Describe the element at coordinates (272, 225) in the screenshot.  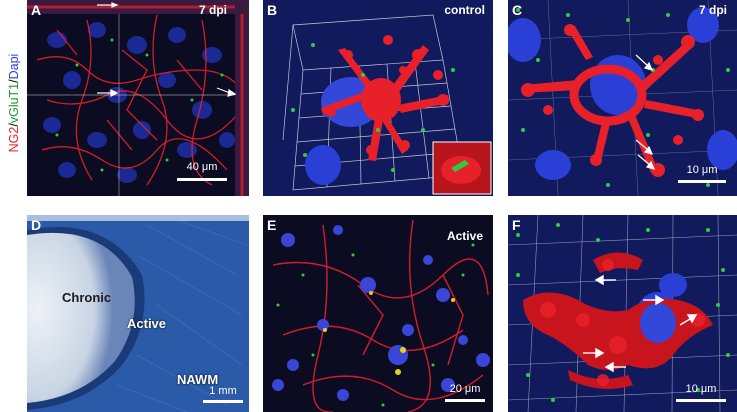
I see `panel-e-letter: E` at that location.